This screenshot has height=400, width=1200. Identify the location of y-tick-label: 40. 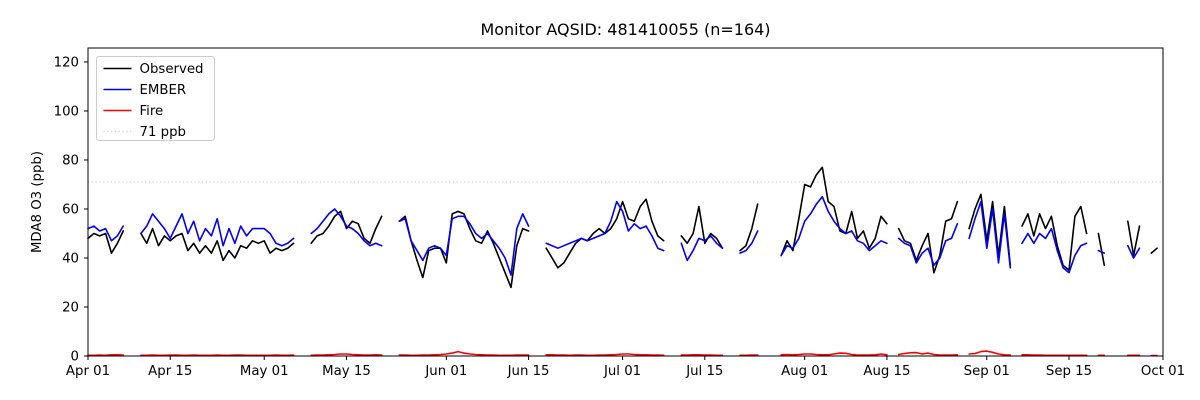
(70, 258).